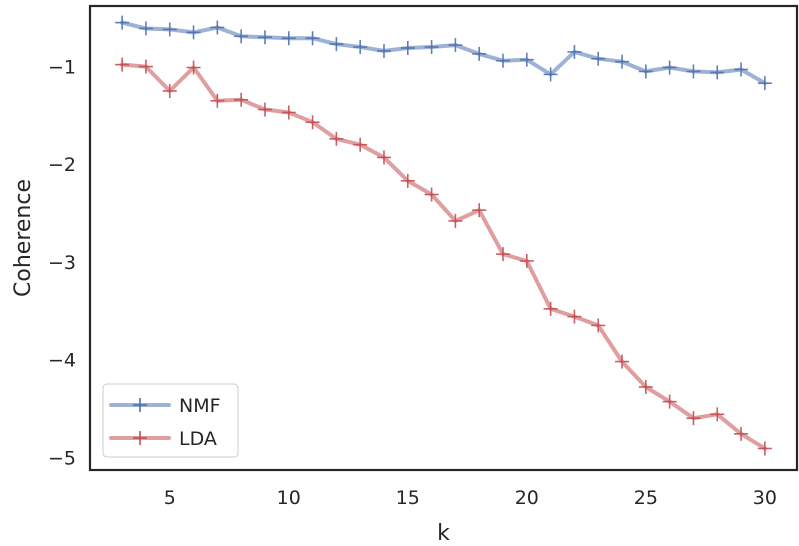  I want to click on y-tick-label: −2, so click(62, 165).